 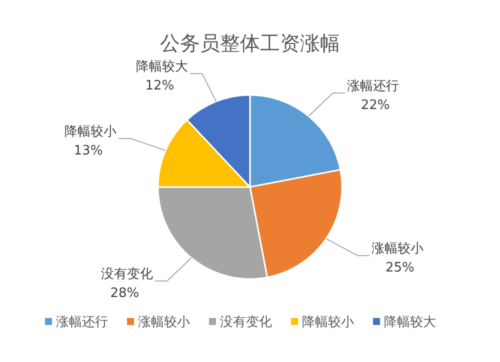 What do you see at coordinates (372, 86) in the screenshot?
I see `slice-label: 涨幅还行` at bounding box center [372, 86].